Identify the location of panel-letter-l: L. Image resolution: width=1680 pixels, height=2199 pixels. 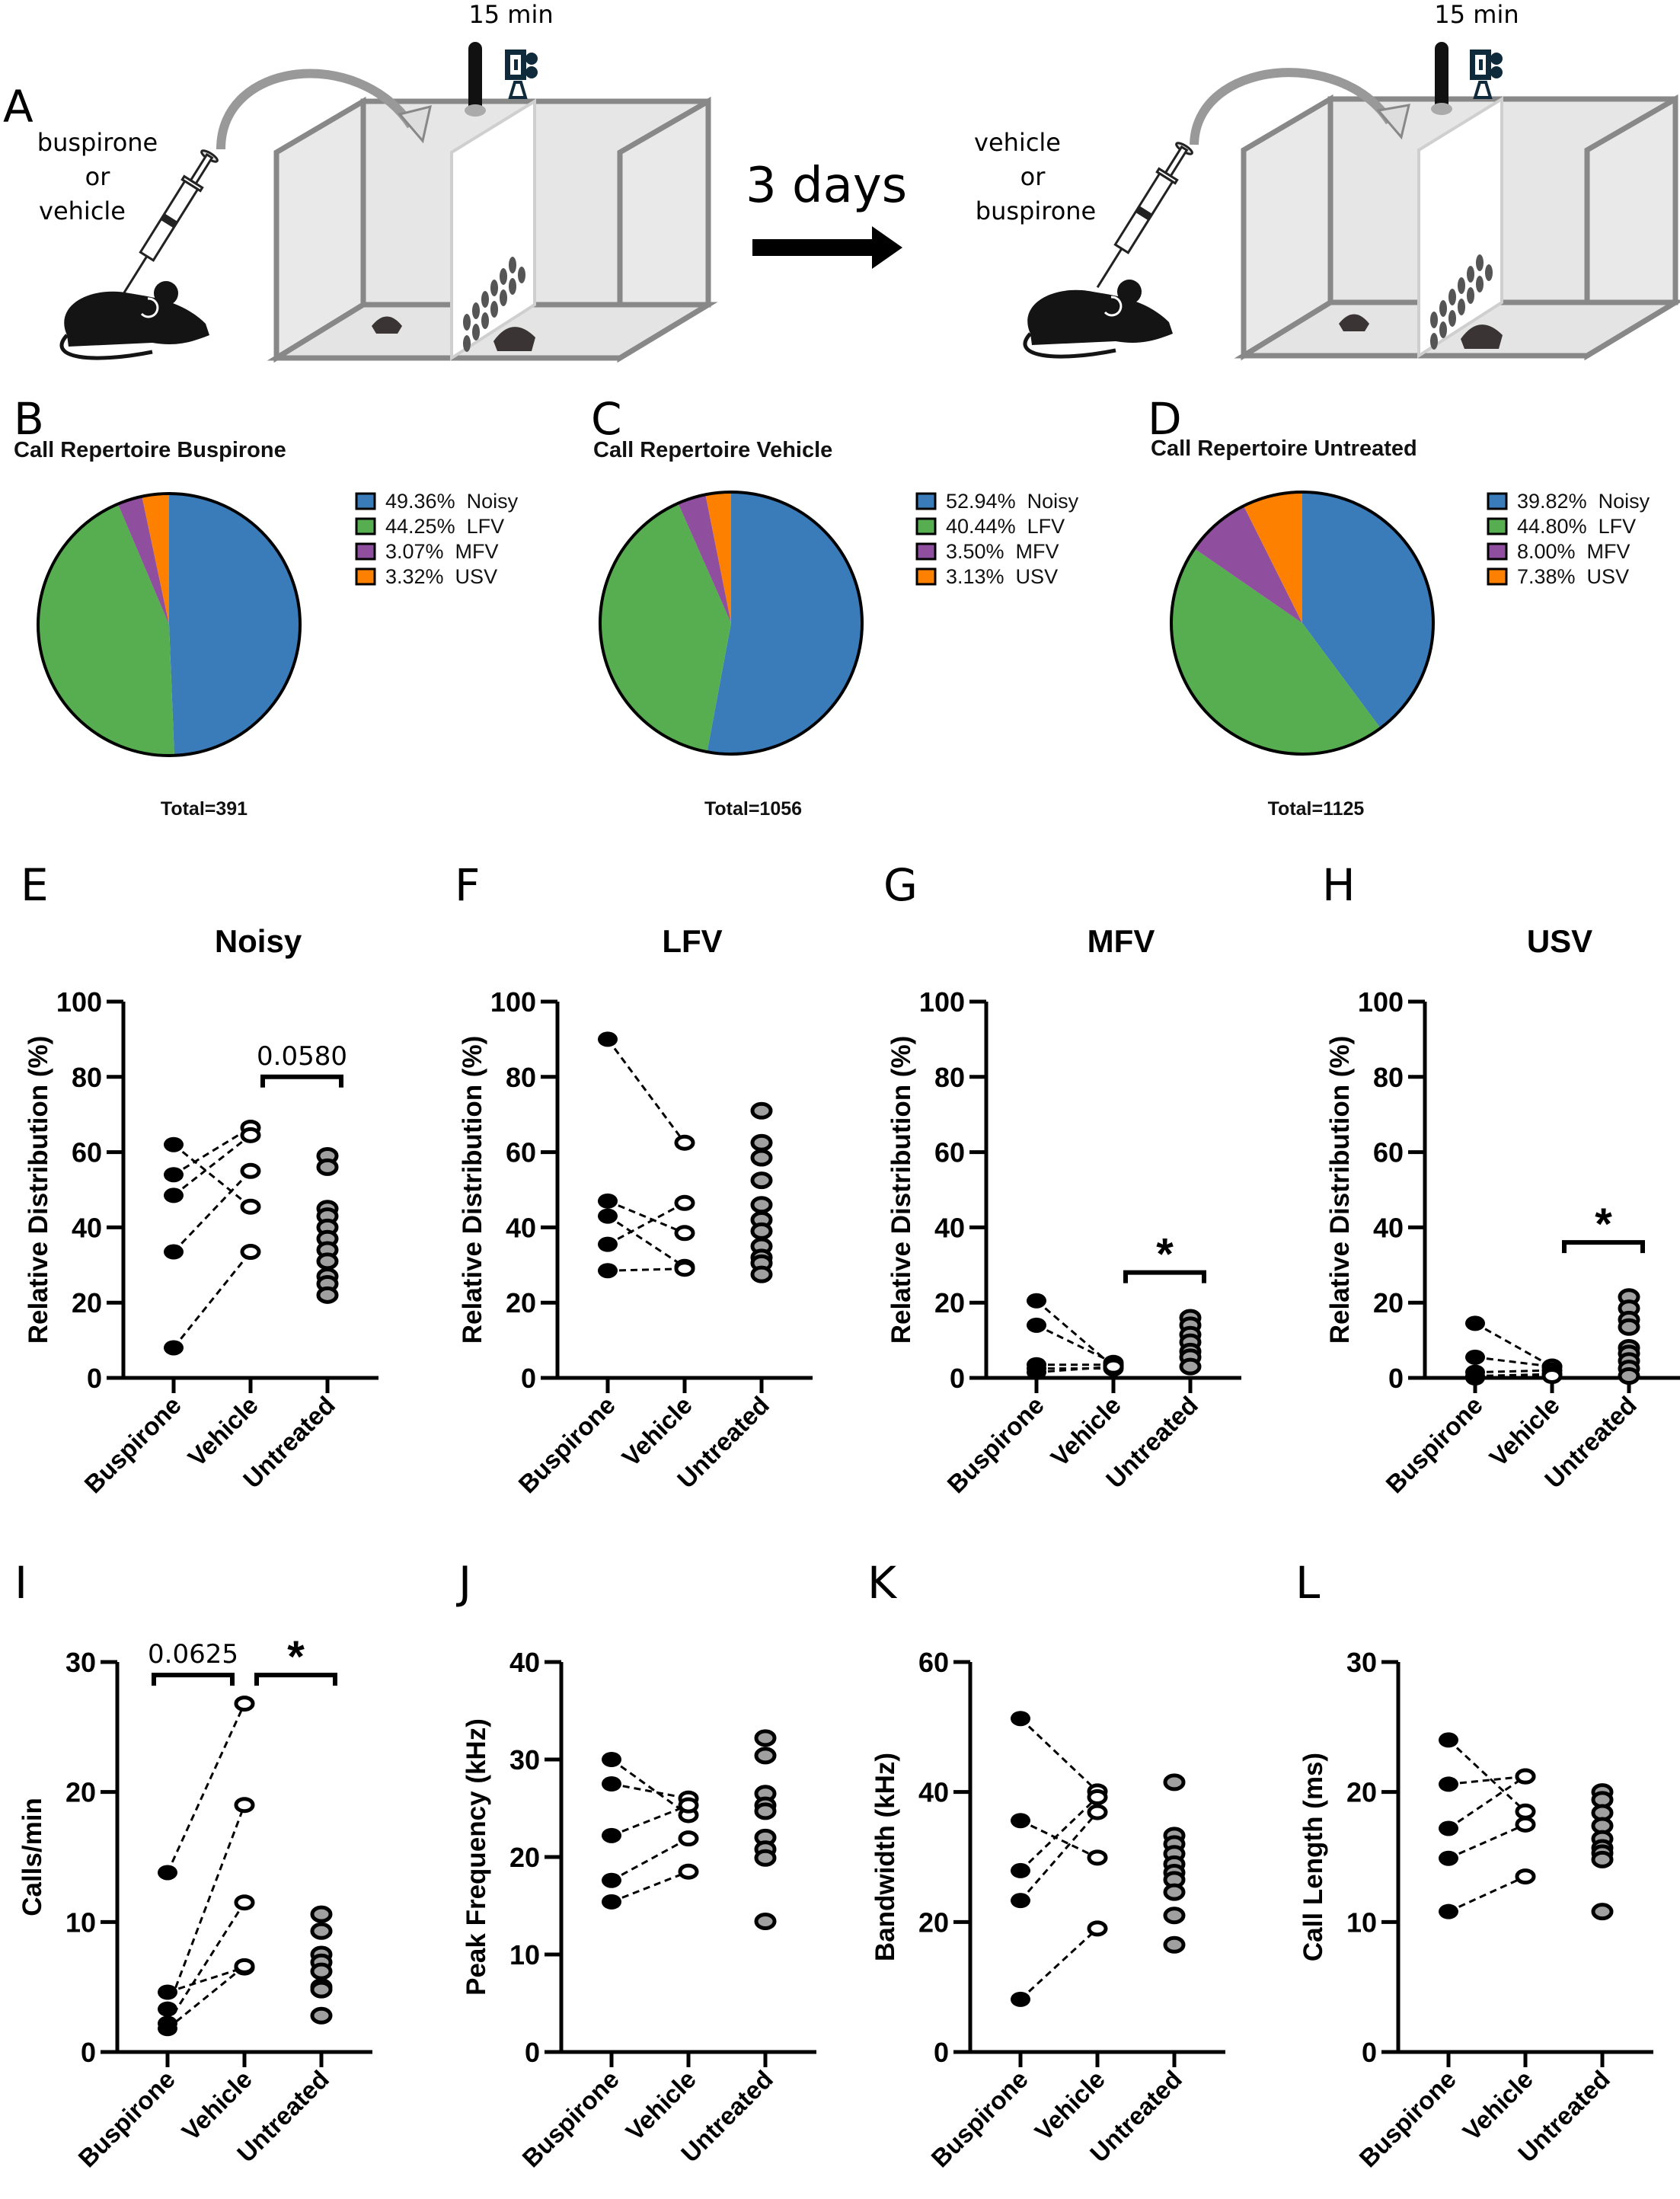
(1307, 1583).